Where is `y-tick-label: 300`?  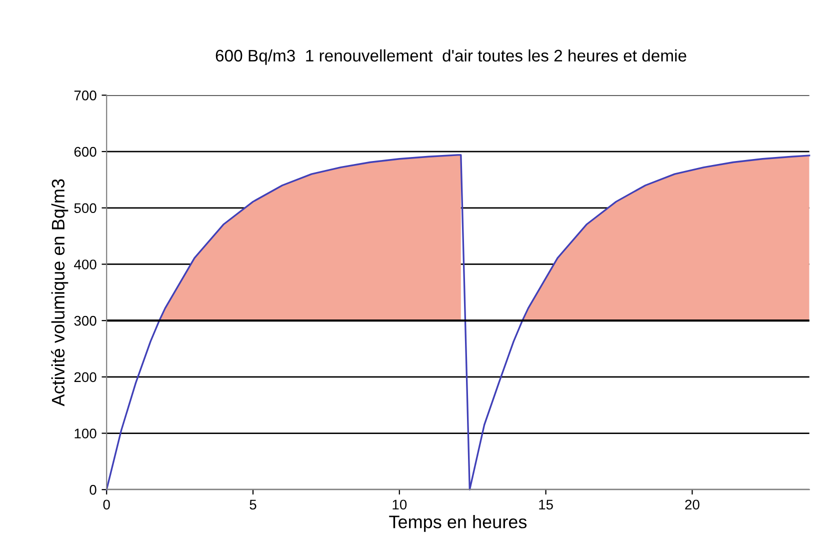 y-tick-label: 300 is located at coordinates (85, 321).